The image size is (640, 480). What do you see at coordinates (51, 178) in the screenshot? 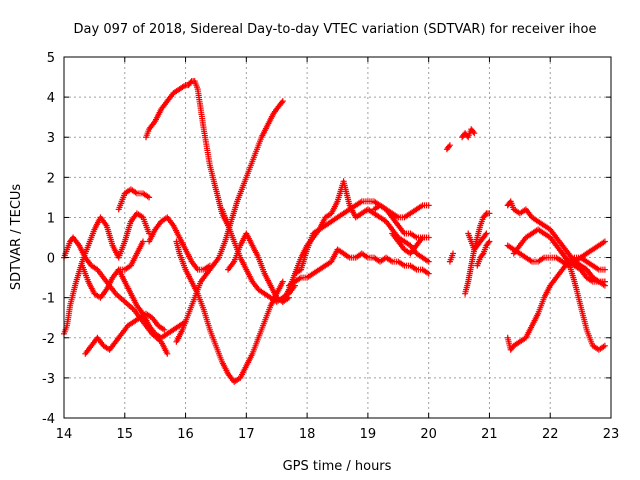
I see `y-tick-label: 2` at bounding box center [51, 178].